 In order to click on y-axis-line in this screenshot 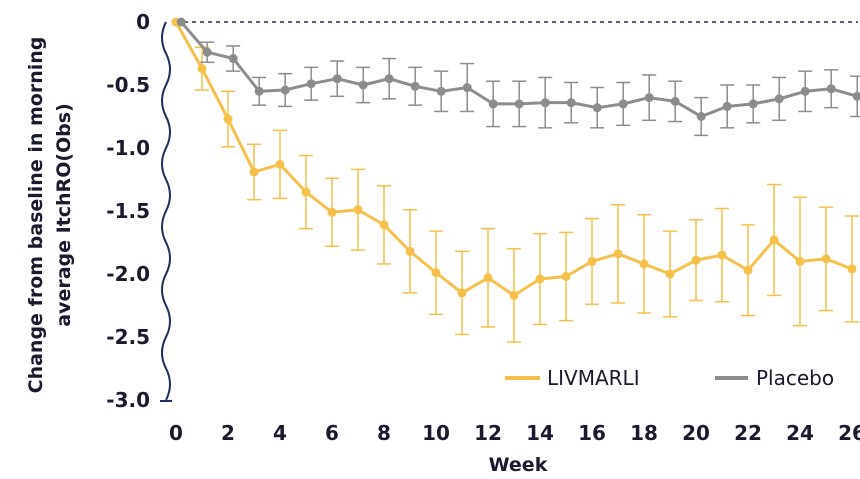, I will do `click(166, 211)`.